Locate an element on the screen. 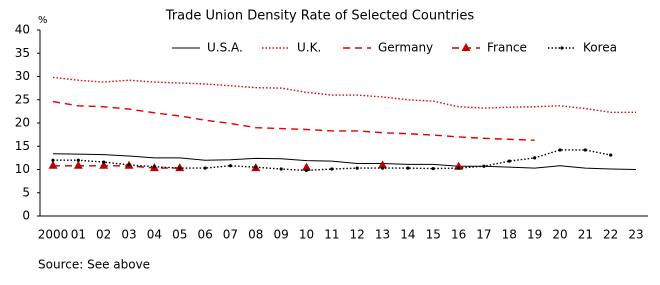 The height and width of the screenshot is (285, 660). x-tick-label: 09 is located at coordinates (281, 235).